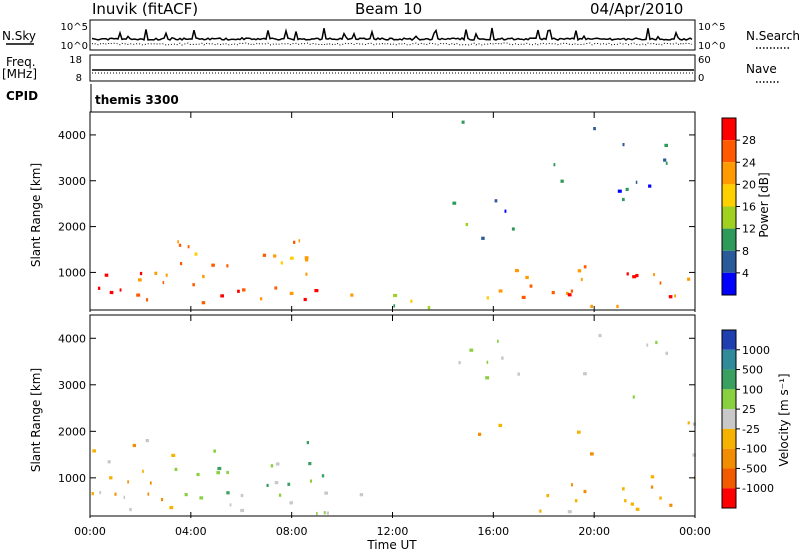  Describe the element at coordinates (74, 27) in the screenshot. I see `nsky-tick-top: 10^5` at that location.